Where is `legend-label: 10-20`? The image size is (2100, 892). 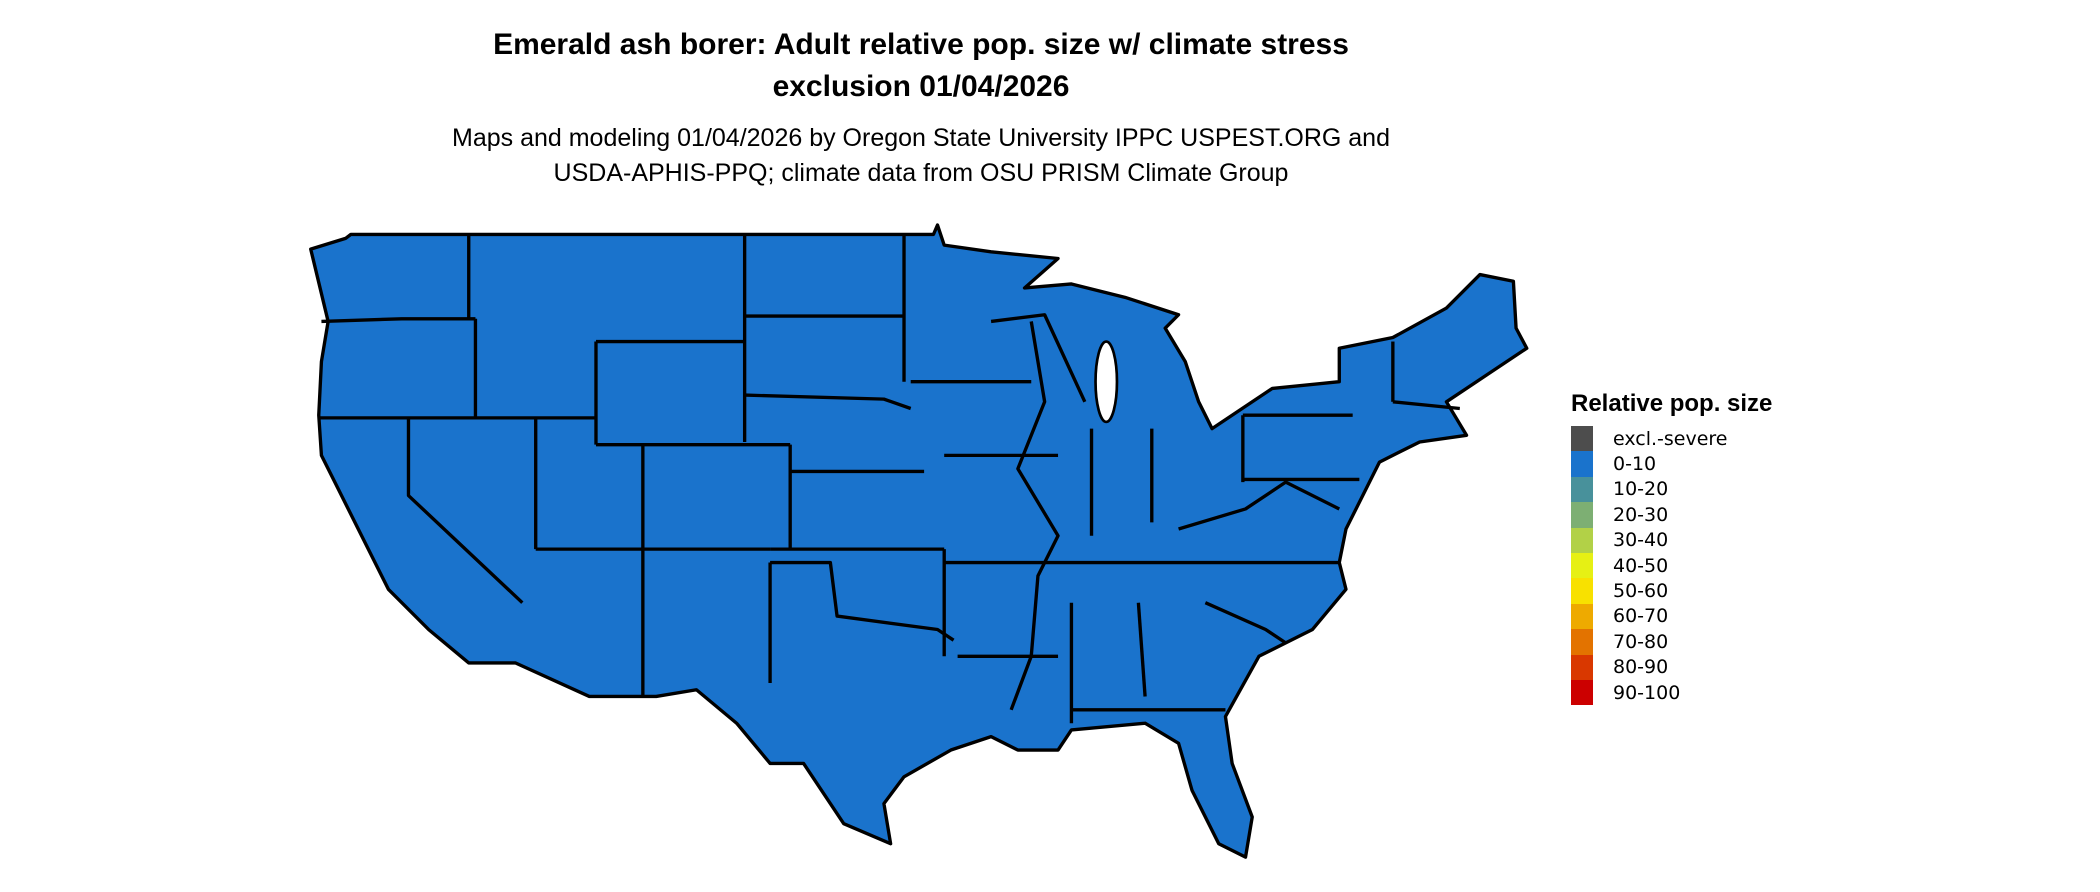 legend-label: 10-20 is located at coordinates (1641, 489).